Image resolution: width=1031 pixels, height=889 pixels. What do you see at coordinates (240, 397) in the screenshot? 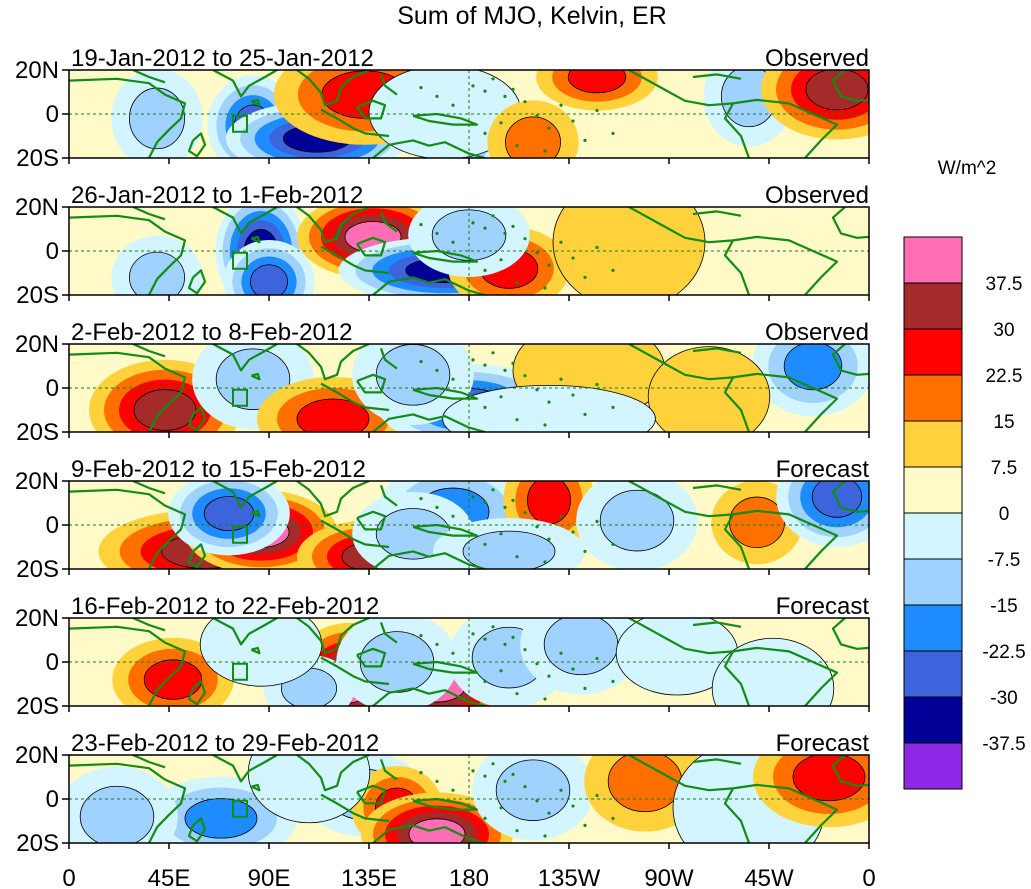
I see `region-box-marker` at bounding box center [240, 397].